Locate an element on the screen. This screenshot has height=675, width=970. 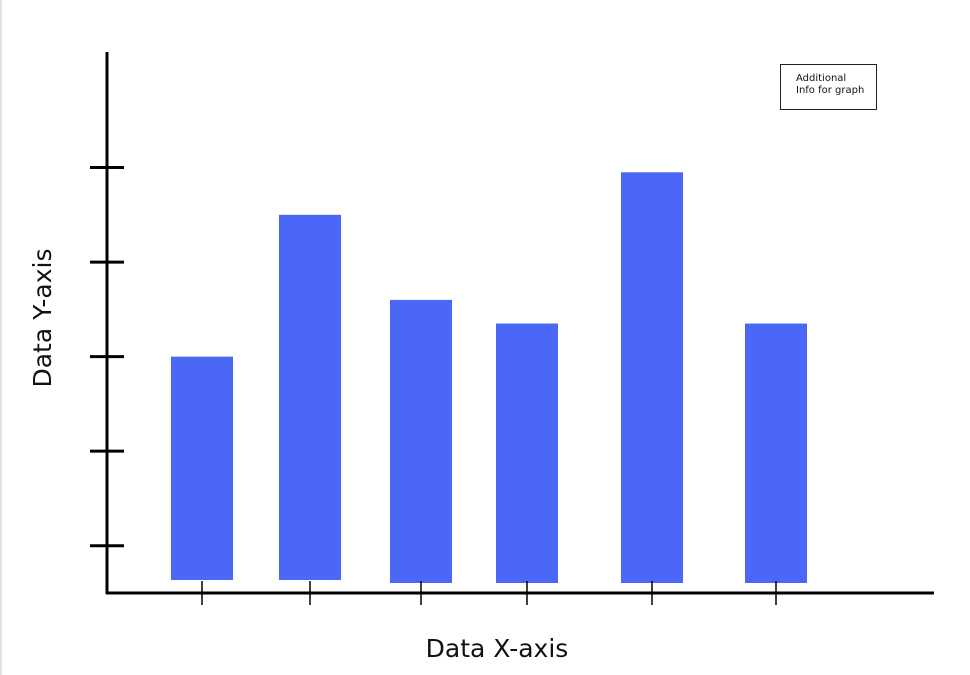
x-axis-title: Data X-axis is located at coordinates (497, 648).